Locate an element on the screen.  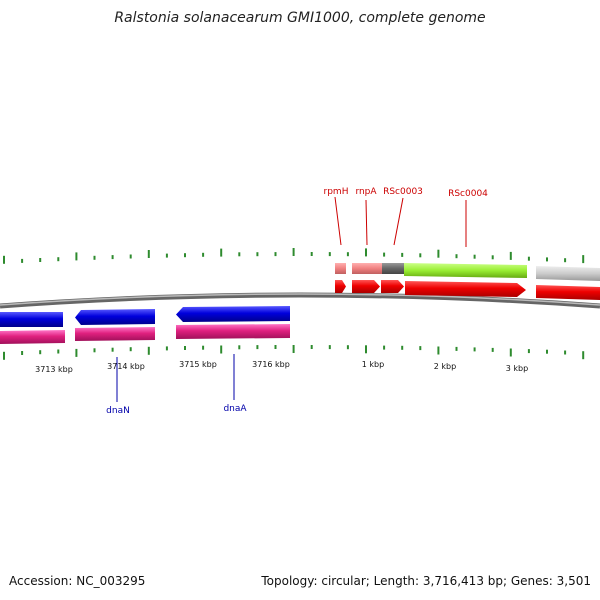
label-RSc0003: RSc0003 is located at coordinates (403, 192).